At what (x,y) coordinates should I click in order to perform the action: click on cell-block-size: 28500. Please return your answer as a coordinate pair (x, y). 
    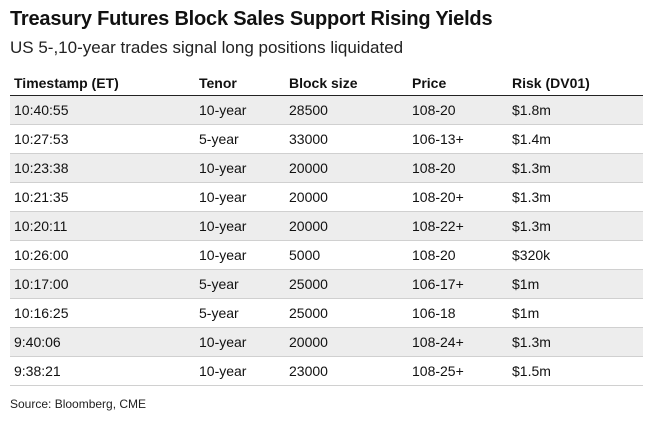
    Looking at the image, I should click on (346, 110).